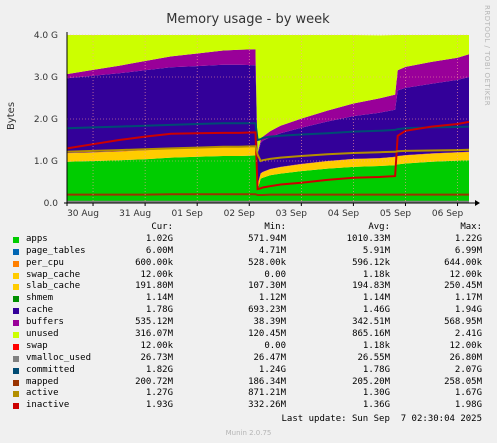 The width and height of the screenshot is (497, 443). I want to click on legend-name: per_cpu, so click(45, 262).